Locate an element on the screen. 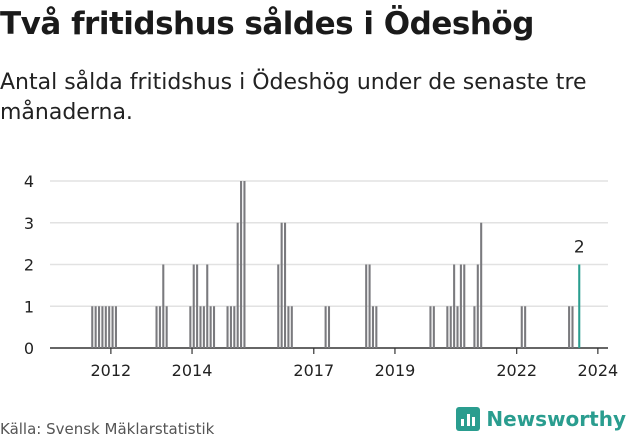 The image size is (631, 439). y-tick-label: 4 is located at coordinates (29, 181).